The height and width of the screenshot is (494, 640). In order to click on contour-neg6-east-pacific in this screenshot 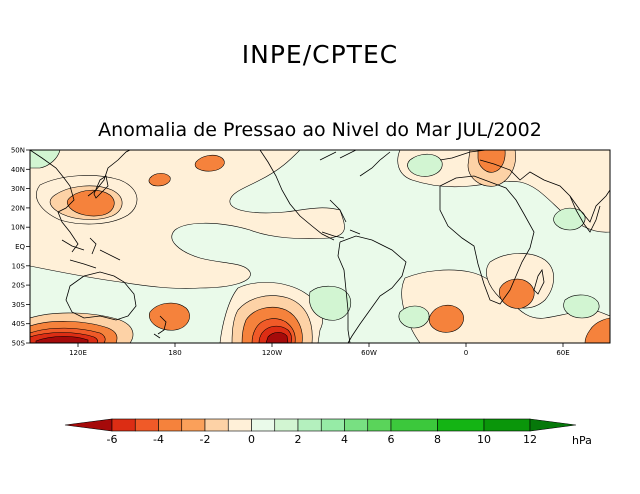, I will do `click(277, 337)`.